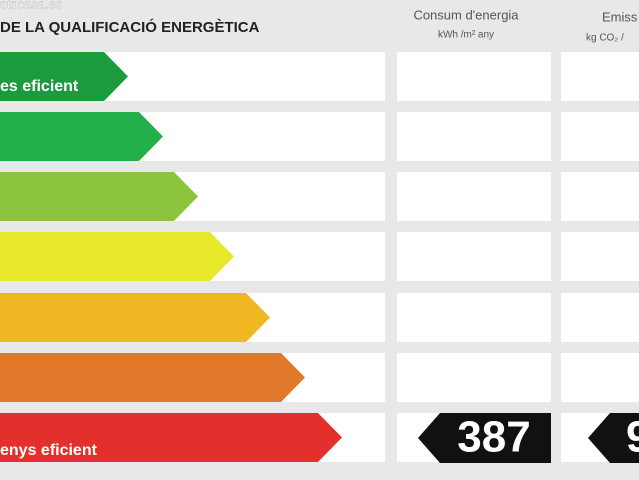 The image size is (639, 480). I want to click on header-title: DE LA QUALIFICACIÓ ENERGÈTICA, so click(130, 27).